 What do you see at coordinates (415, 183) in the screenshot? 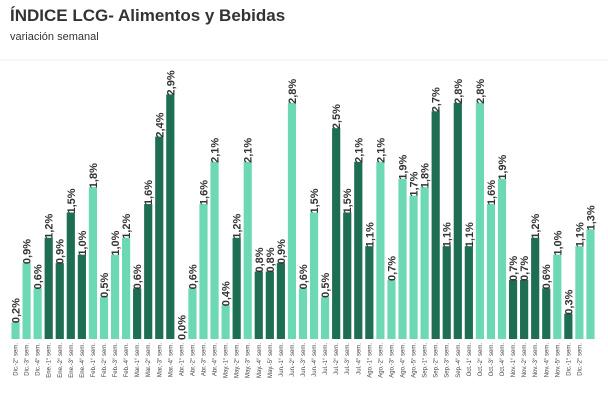
I see `bar-value-label: 1,7%` at bounding box center [415, 183].